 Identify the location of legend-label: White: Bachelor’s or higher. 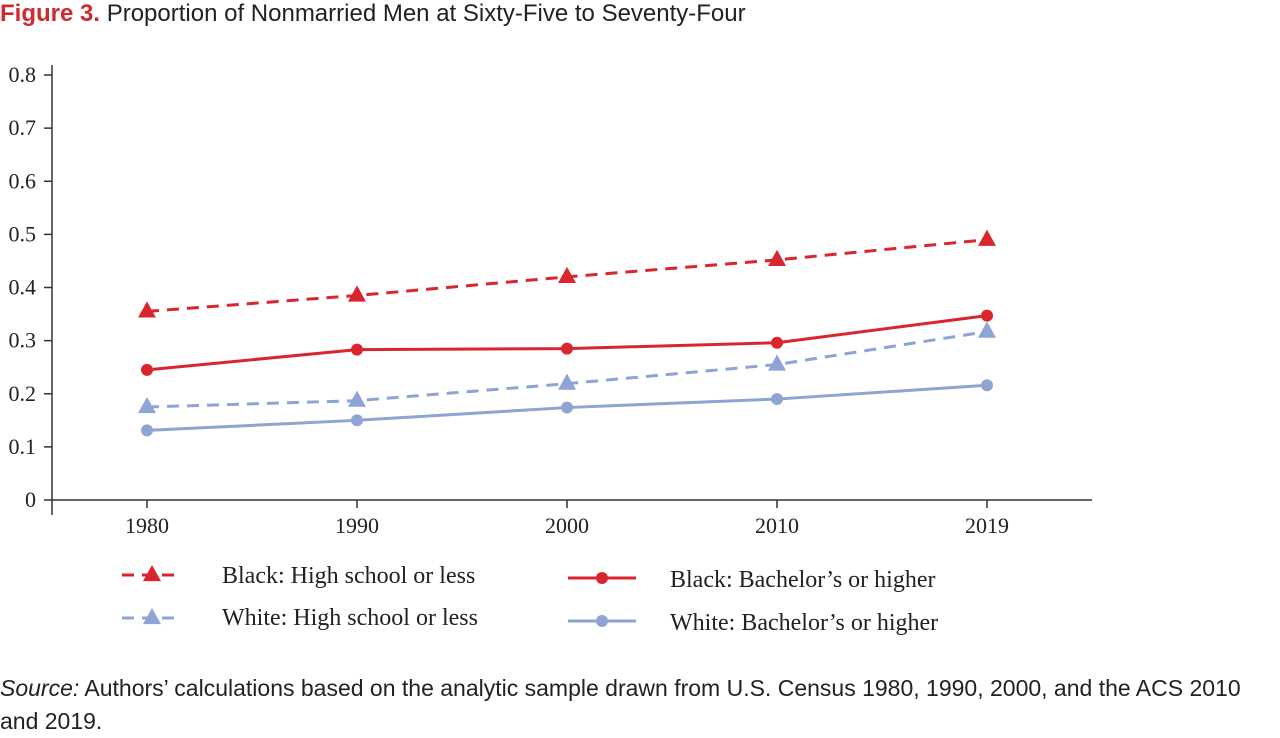
(804, 623).